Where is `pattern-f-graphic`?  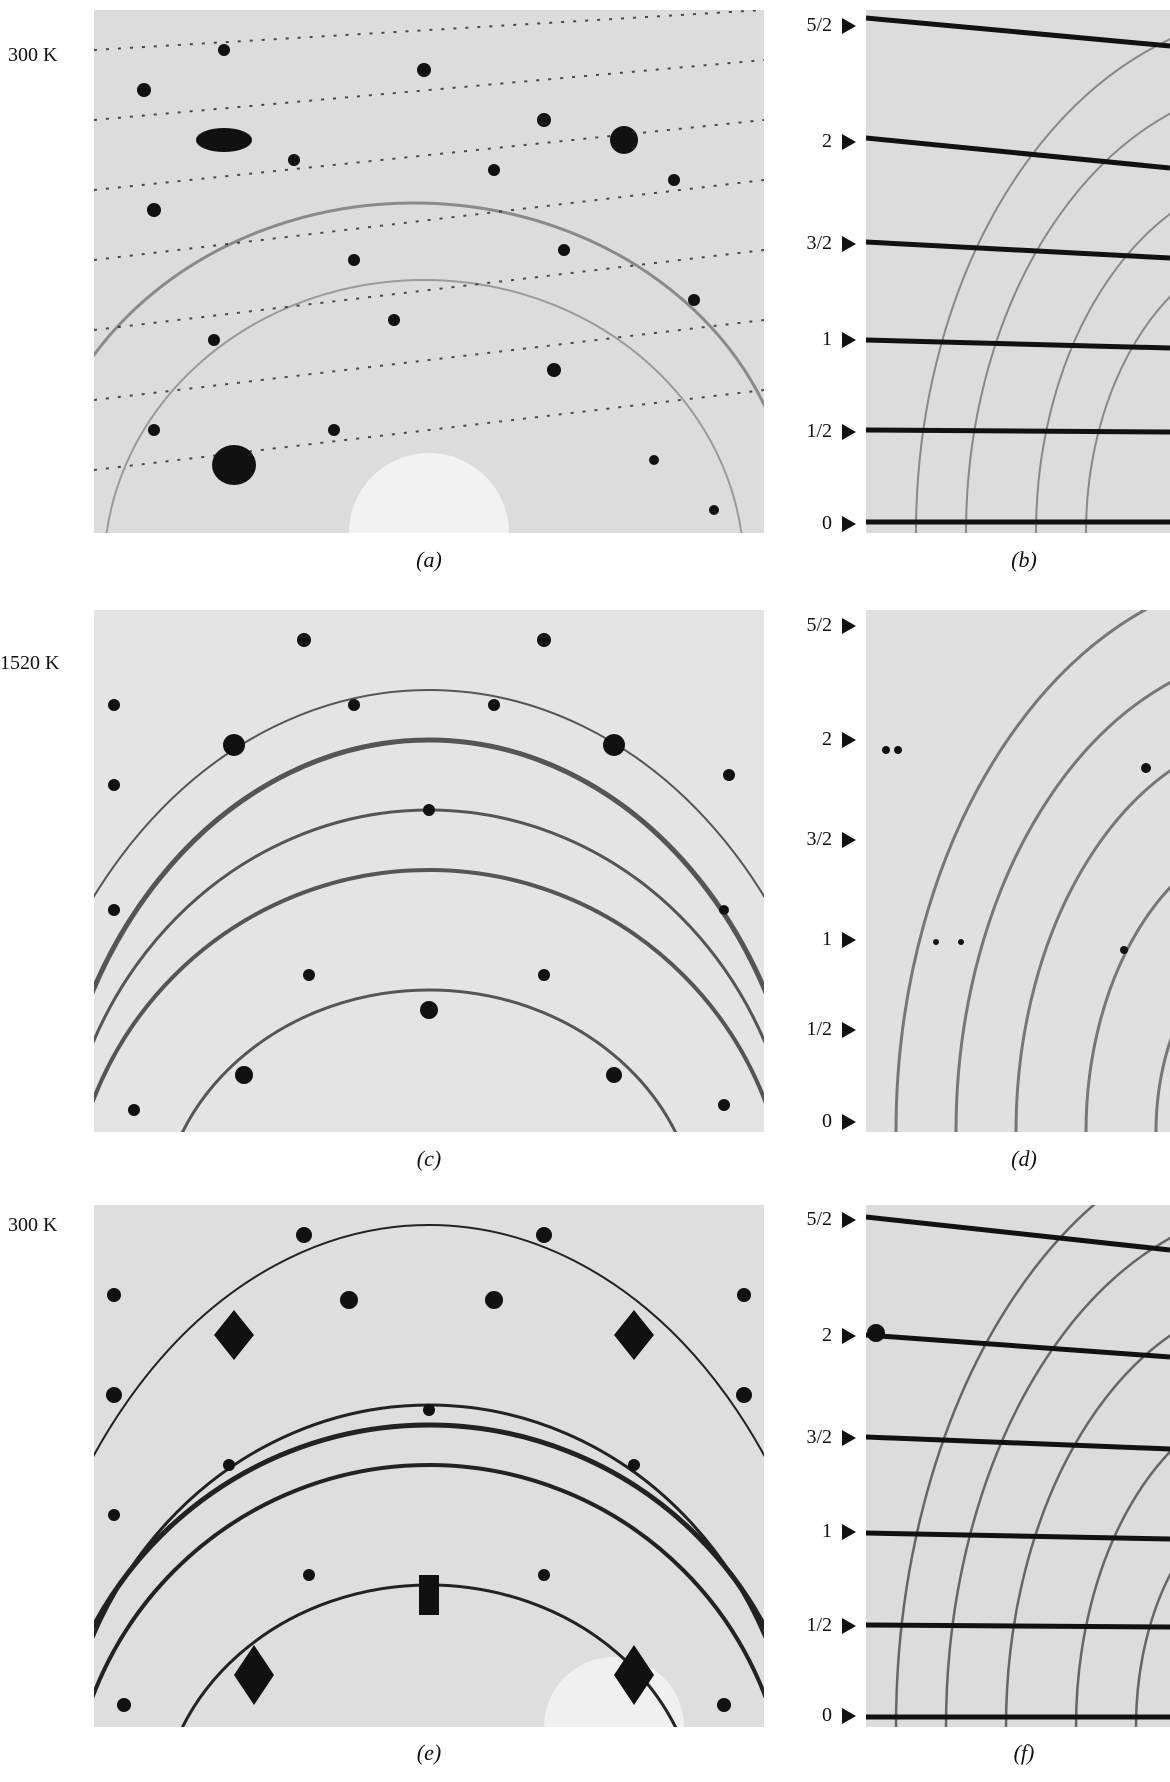 pattern-f-graphic is located at coordinates (1018, 1466).